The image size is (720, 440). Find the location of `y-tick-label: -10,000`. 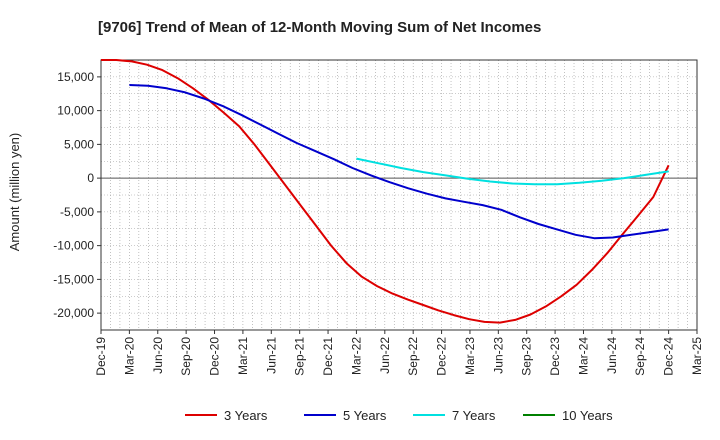

y-tick-label: -10,000 is located at coordinates (73, 246).